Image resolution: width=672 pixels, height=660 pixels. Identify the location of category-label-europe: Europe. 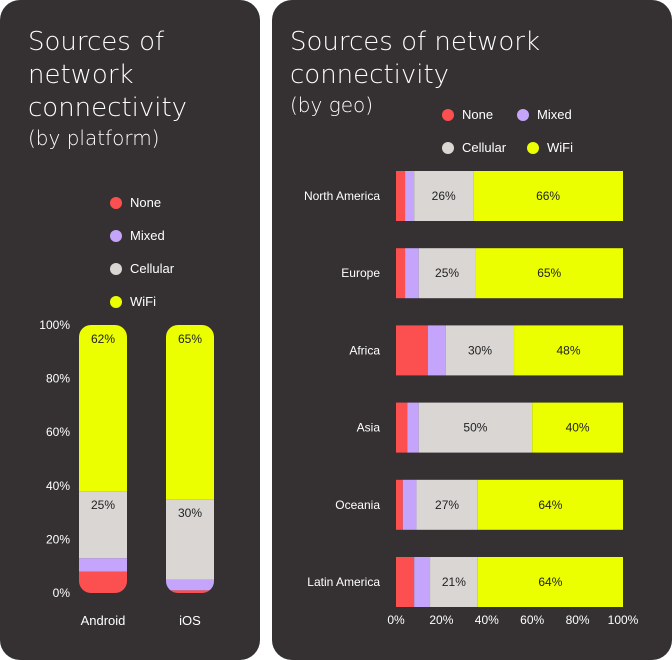
(360, 273).